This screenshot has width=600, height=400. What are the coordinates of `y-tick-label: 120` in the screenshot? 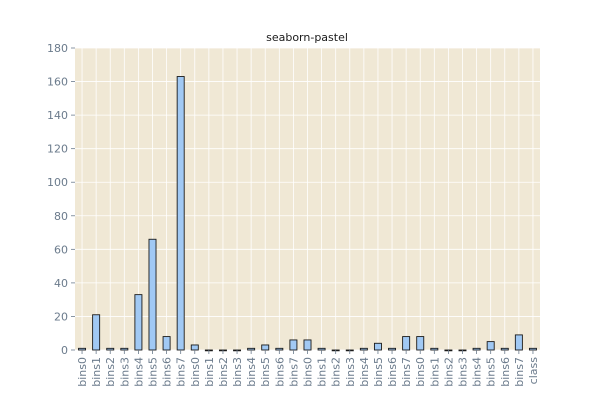 It's located at (57, 149).